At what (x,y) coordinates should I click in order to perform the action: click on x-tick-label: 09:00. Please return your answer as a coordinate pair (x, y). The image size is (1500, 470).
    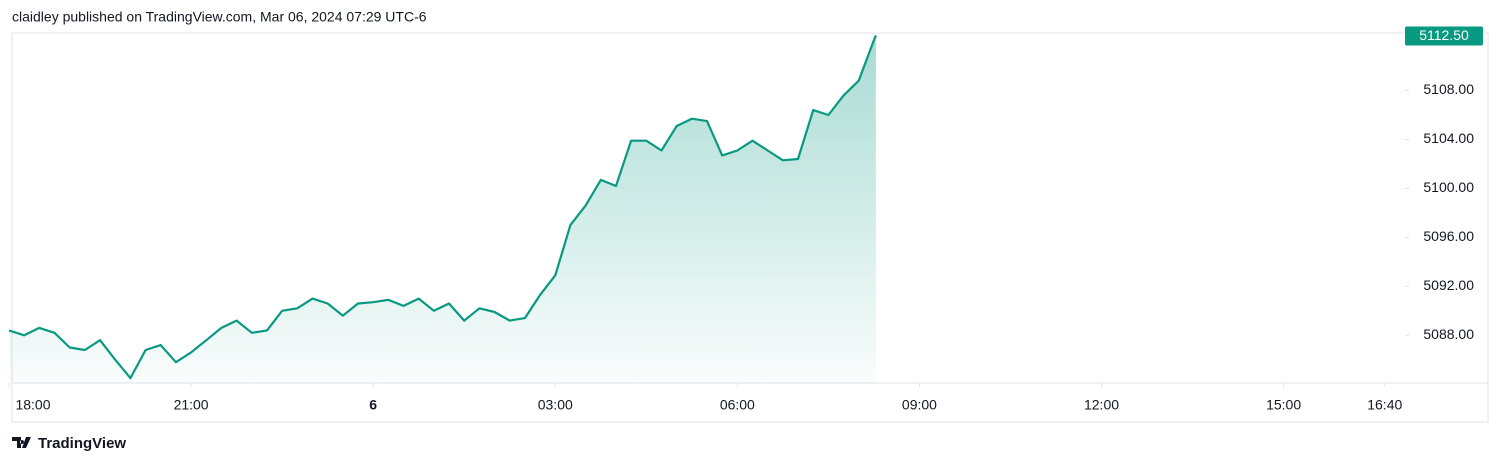
    Looking at the image, I should click on (919, 405).